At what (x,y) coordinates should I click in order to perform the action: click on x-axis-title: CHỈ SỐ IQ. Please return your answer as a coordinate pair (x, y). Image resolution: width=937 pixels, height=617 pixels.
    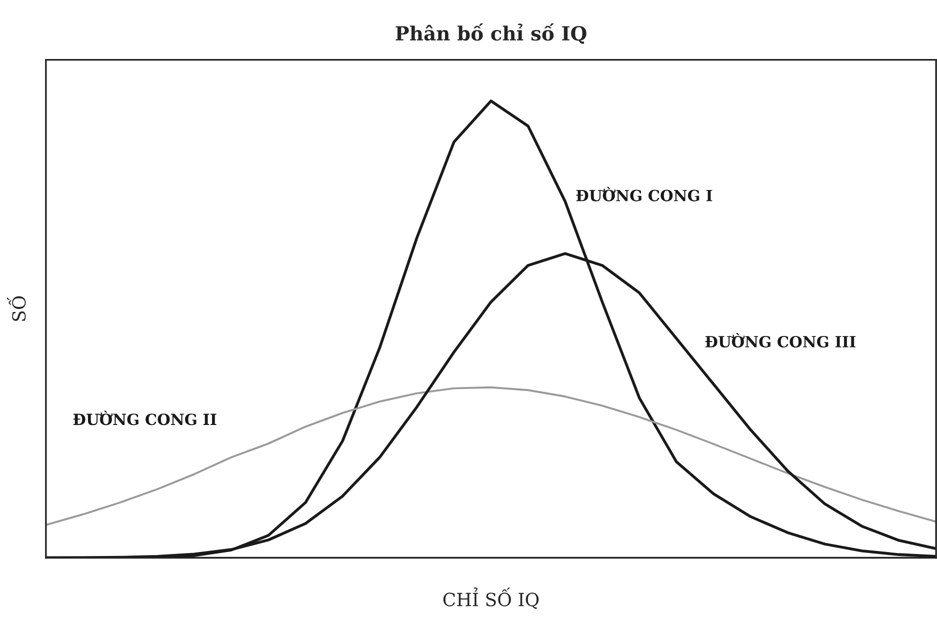
    Looking at the image, I should click on (491, 598).